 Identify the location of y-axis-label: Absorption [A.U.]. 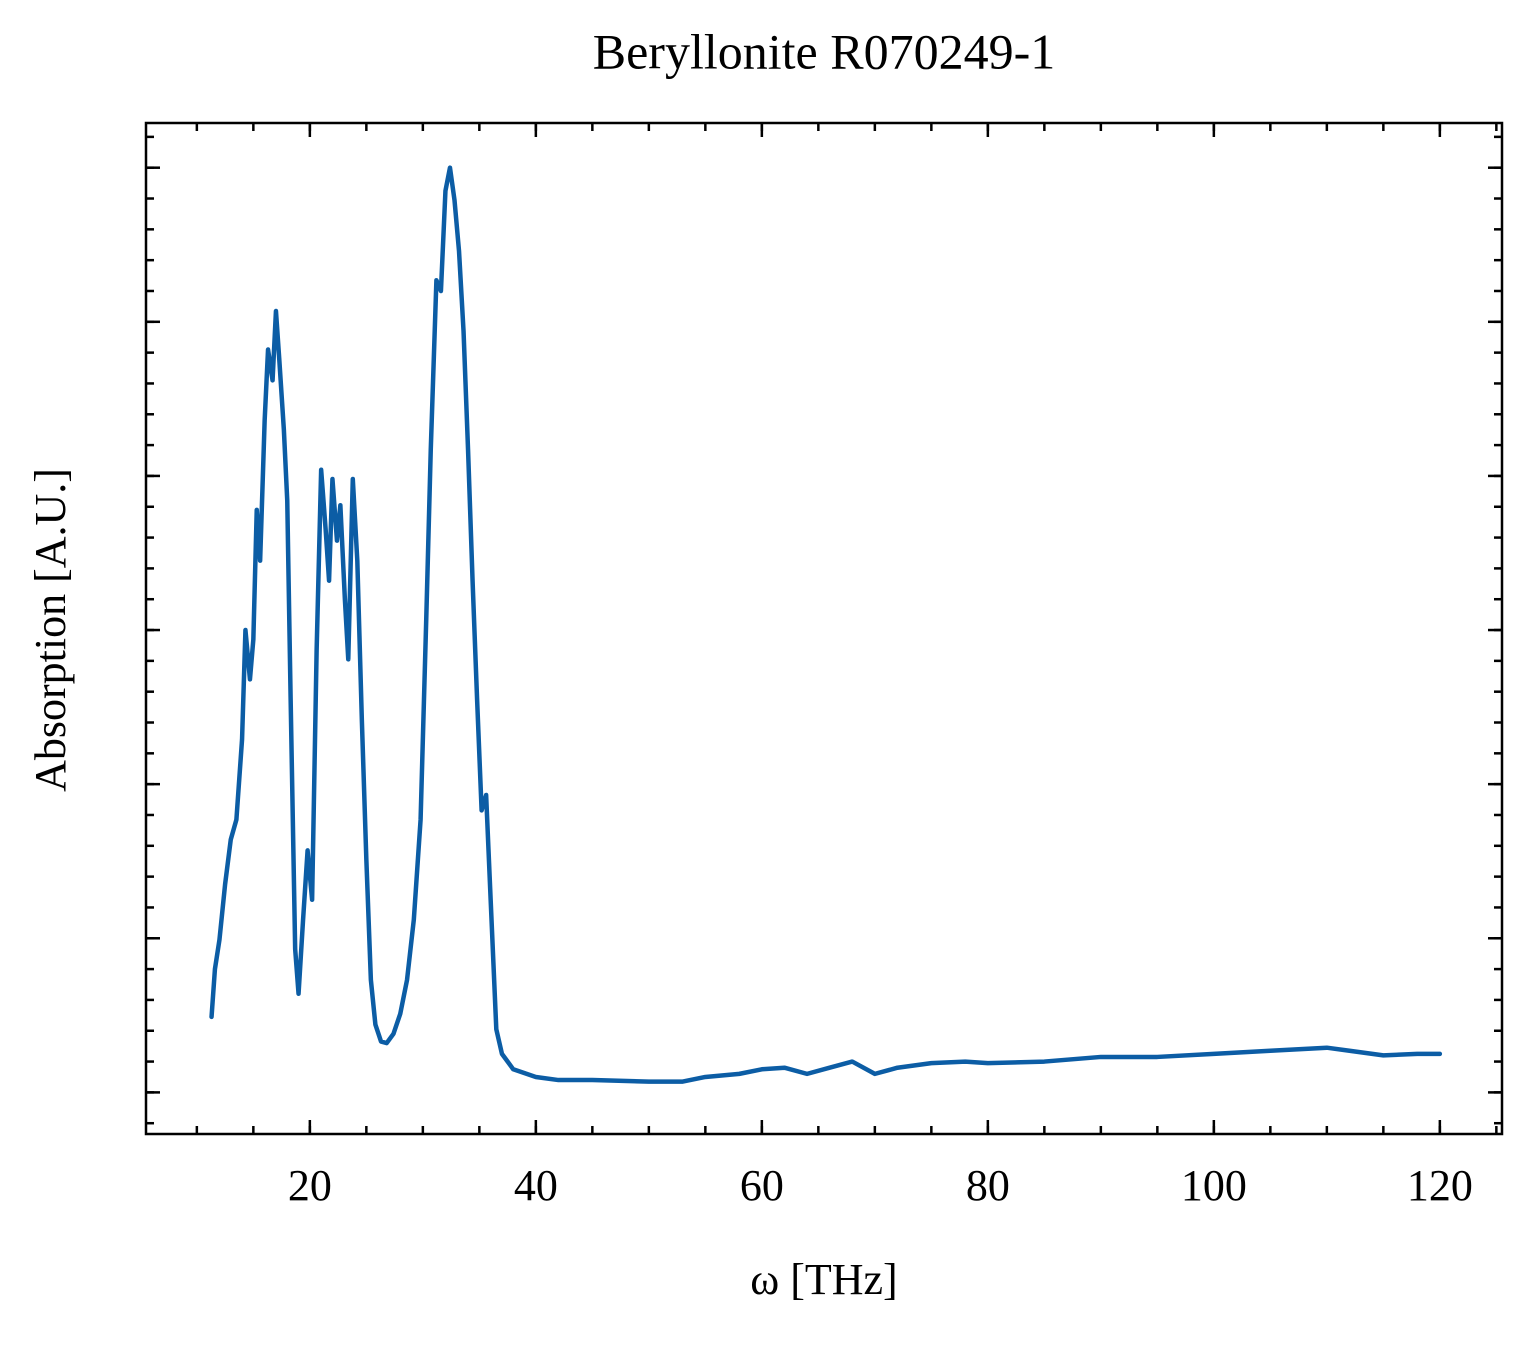
(50, 630).